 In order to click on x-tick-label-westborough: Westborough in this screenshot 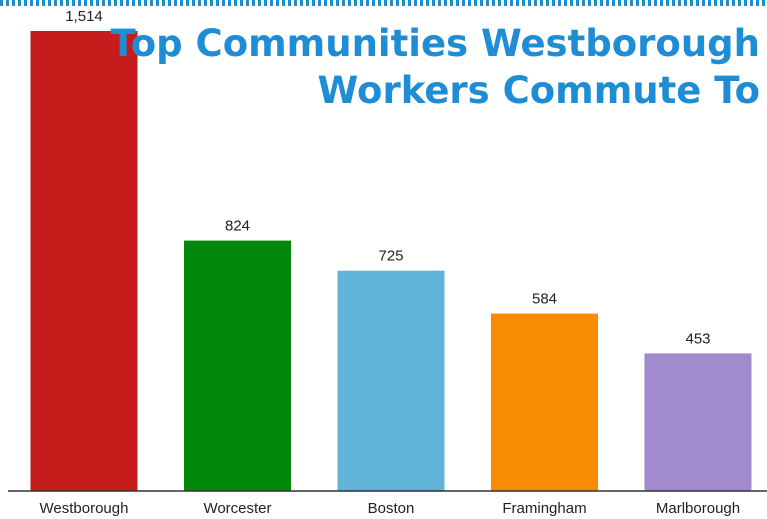, I will do `click(84, 508)`.